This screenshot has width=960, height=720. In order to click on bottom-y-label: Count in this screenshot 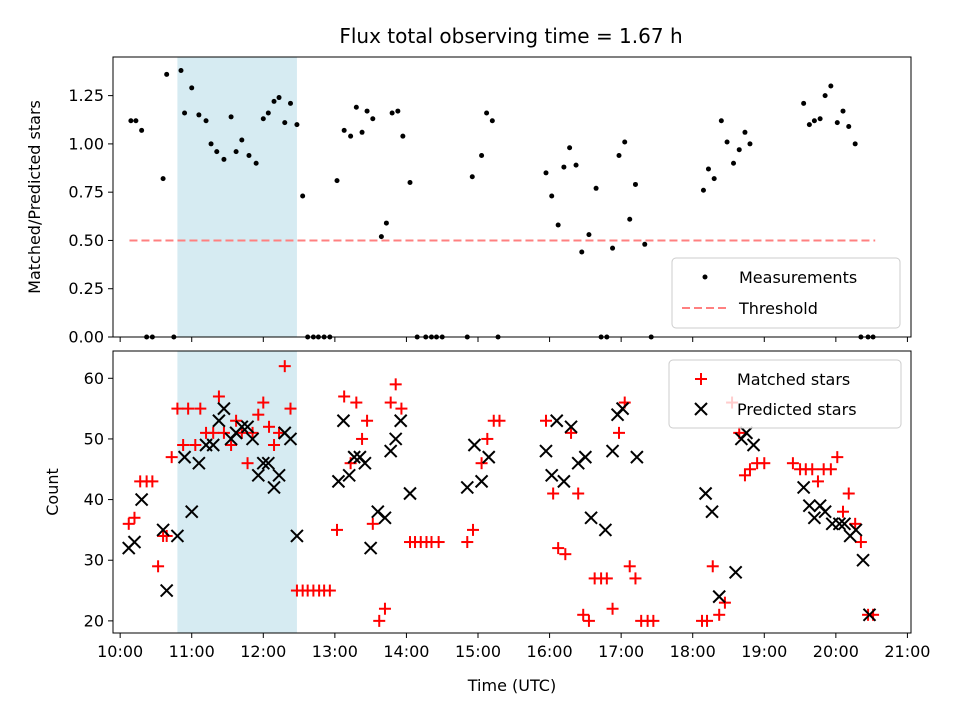, I will do `click(52, 492)`.